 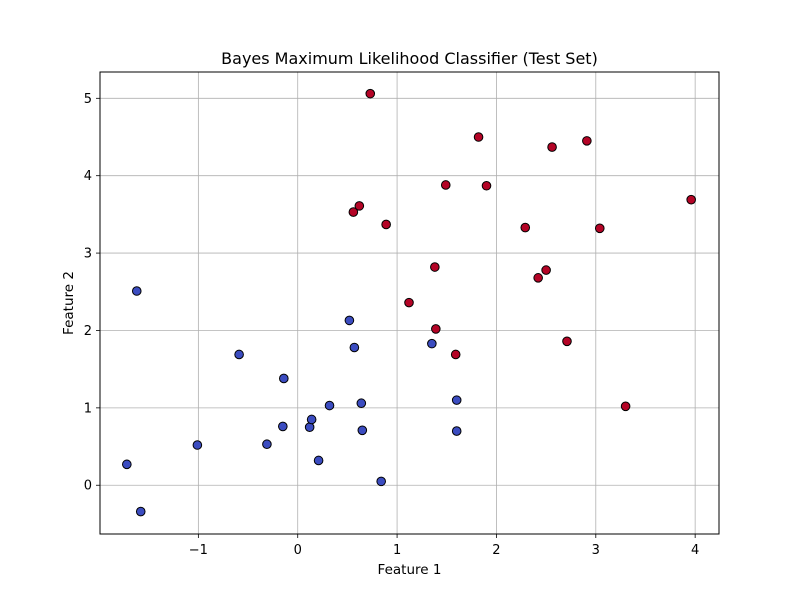 What do you see at coordinates (69, 303) in the screenshot?
I see `y-axis-label: Feature 2` at bounding box center [69, 303].